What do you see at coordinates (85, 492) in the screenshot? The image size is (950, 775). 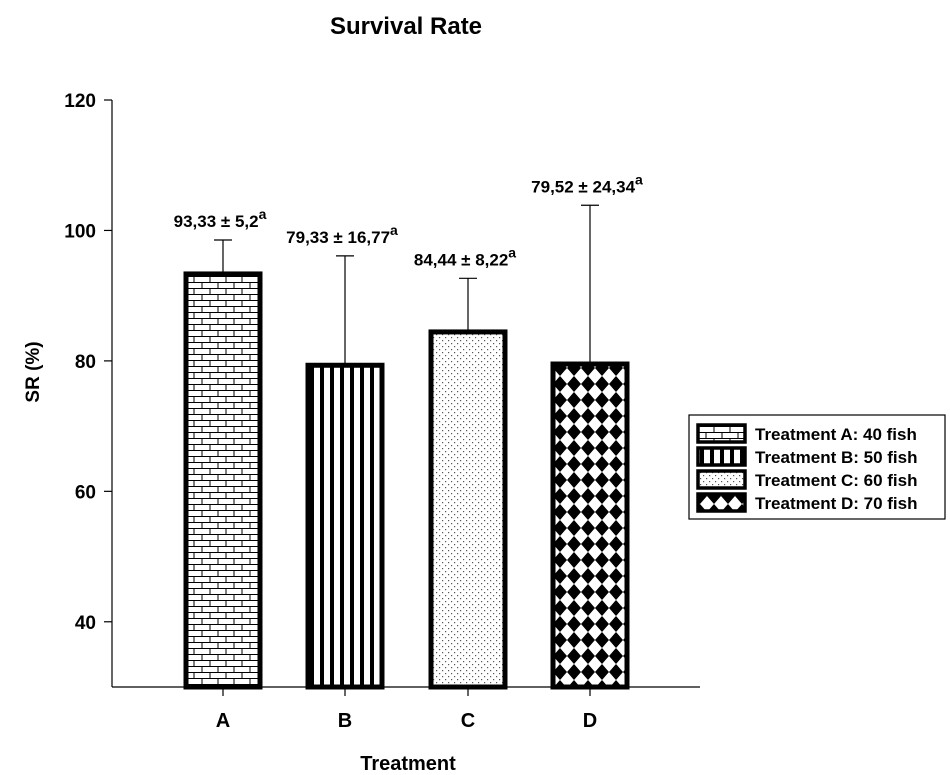 I see `y-tick-label: 60` at bounding box center [85, 492].